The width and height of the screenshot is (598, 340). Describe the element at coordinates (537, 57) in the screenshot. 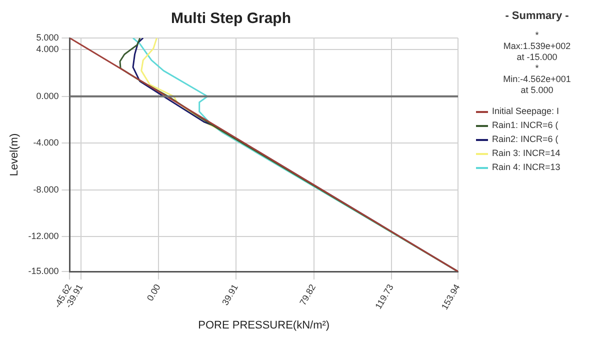

I see `text: at -15.000` at that location.